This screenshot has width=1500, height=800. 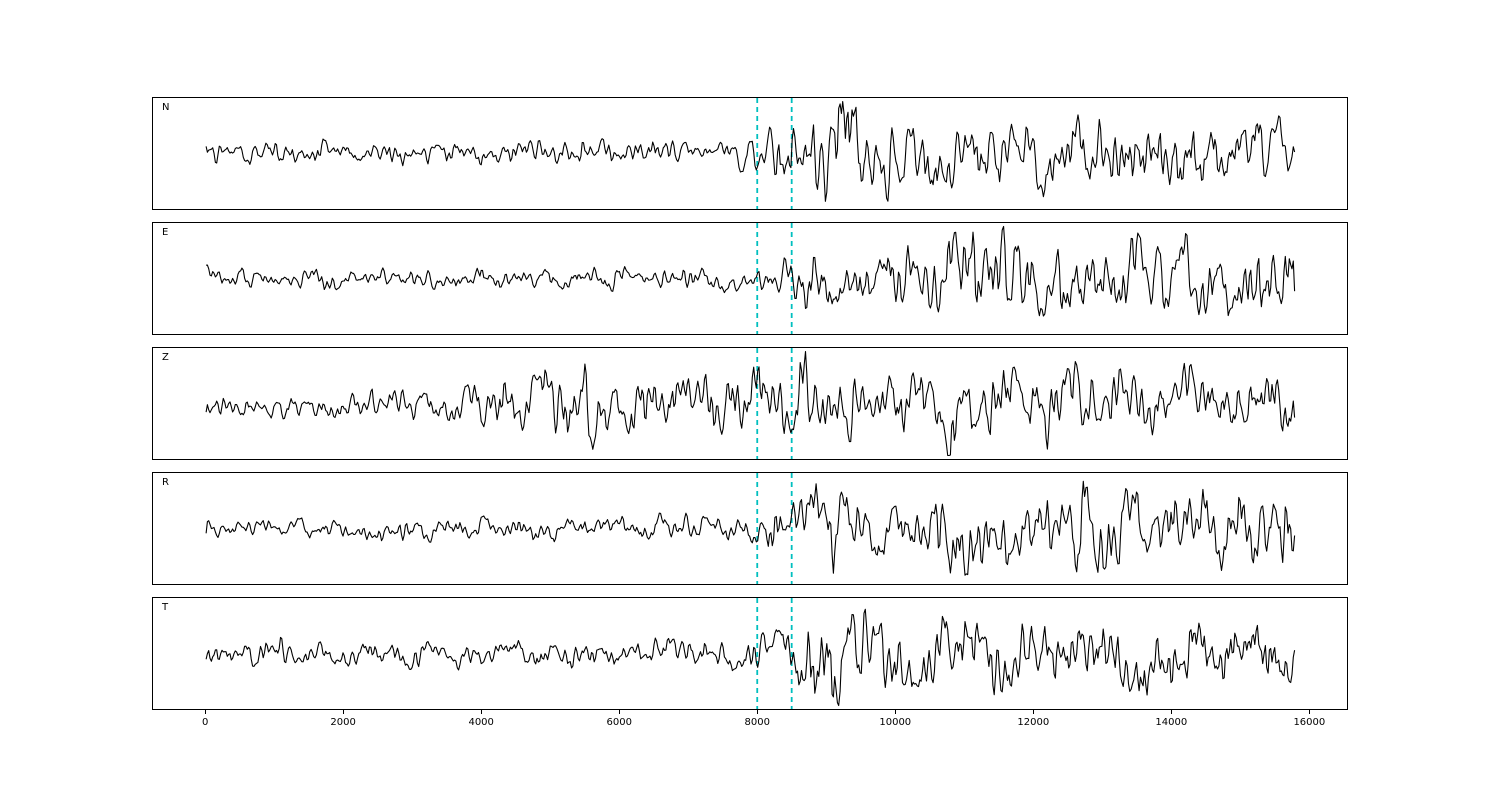 What do you see at coordinates (481, 722) in the screenshot?
I see `x-tick-label: 4000` at bounding box center [481, 722].